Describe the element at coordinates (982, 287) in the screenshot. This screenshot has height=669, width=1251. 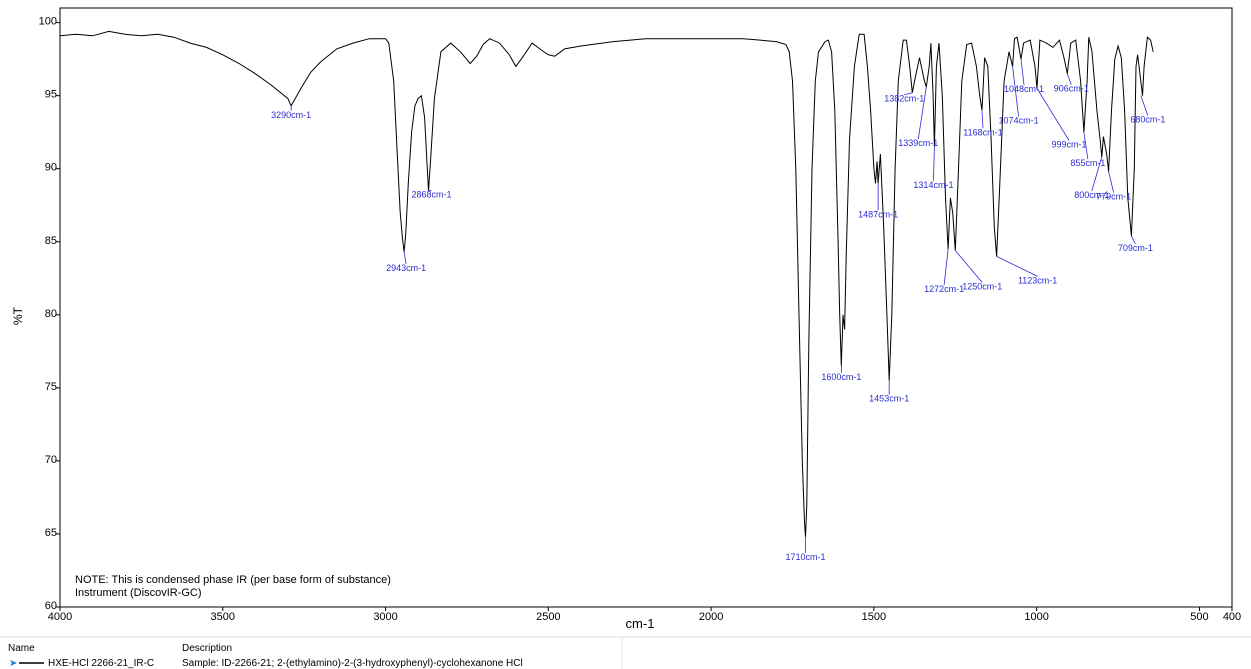
I see `peak-label: 1250cm-1` at that location.